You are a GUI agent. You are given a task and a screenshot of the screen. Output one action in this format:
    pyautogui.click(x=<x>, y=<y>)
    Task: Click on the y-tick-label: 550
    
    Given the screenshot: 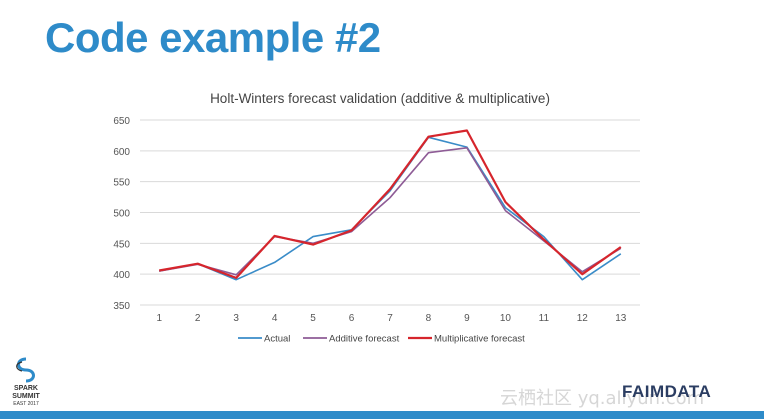 What is the action you would take?
    pyautogui.click(x=121, y=183)
    